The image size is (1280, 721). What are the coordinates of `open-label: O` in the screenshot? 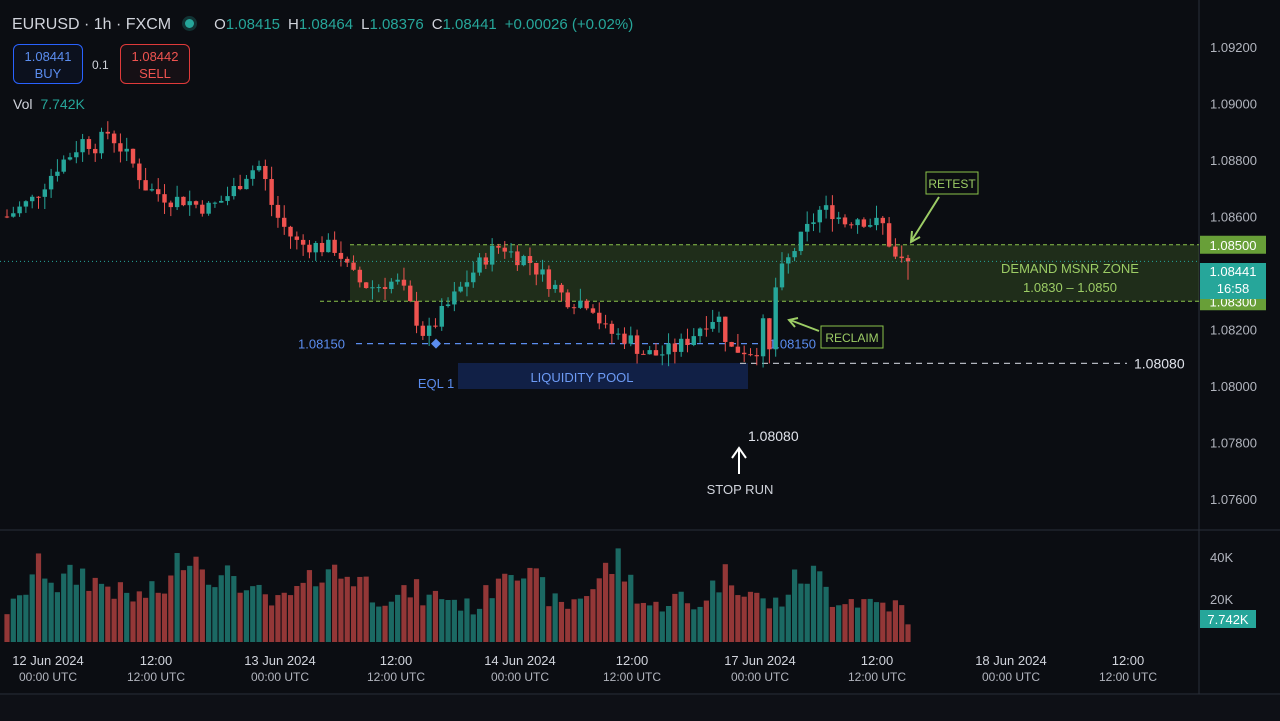 It's located at (220, 24).